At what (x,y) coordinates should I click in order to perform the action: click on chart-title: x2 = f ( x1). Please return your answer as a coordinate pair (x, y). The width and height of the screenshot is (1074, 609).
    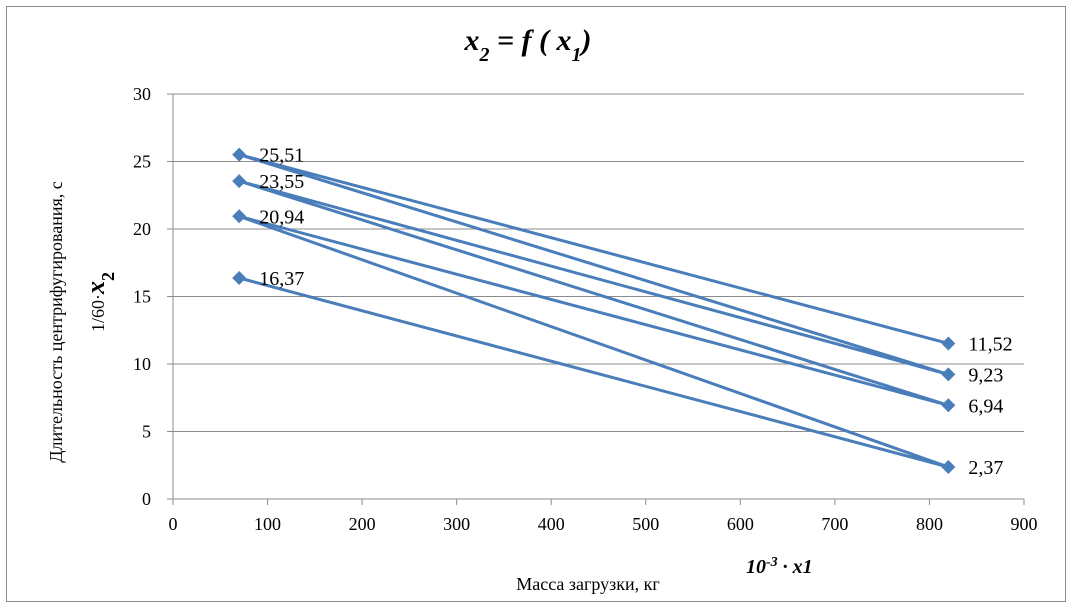
    Looking at the image, I should click on (527, 45).